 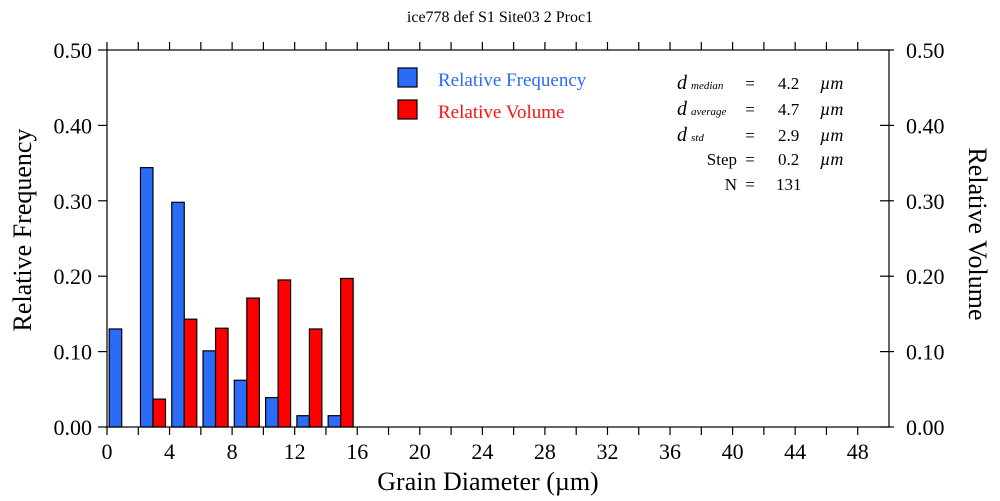 What do you see at coordinates (73, 276) in the screenshot?
I see `y-tick-label-left: 0.20` at bounding box center [73, 276].